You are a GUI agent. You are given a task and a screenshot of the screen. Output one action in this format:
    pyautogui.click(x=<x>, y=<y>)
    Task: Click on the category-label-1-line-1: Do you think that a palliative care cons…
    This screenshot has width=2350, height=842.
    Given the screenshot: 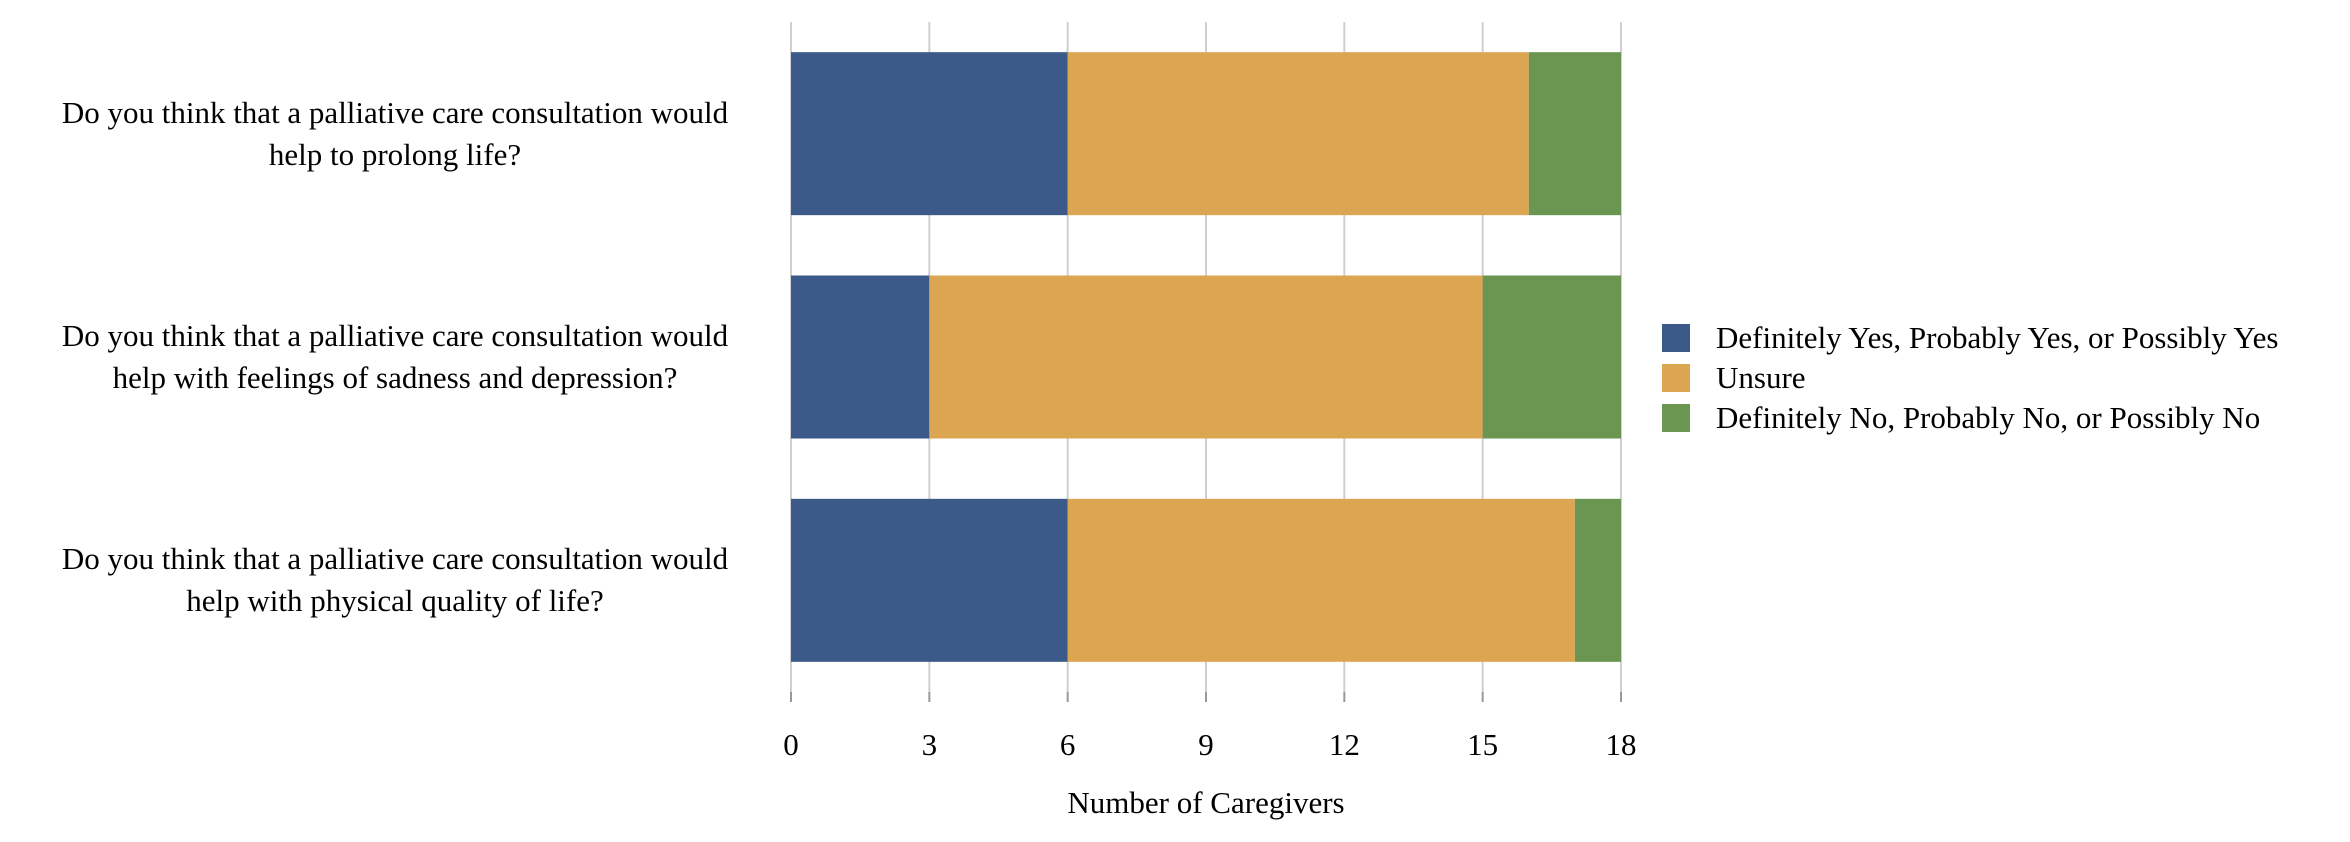 What is the action you would take?
    pyautogui.click(x=395, y=112)
    